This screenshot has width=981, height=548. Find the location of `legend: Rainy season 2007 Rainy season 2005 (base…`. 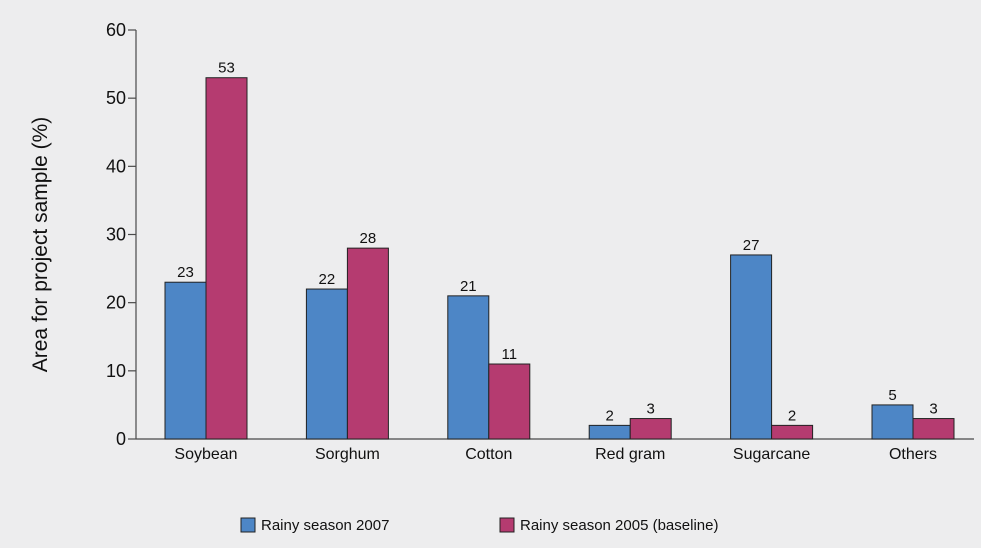

legend: Rainy season 2007 Rainy season 2005 (base… is located at coordinates (479, 525).